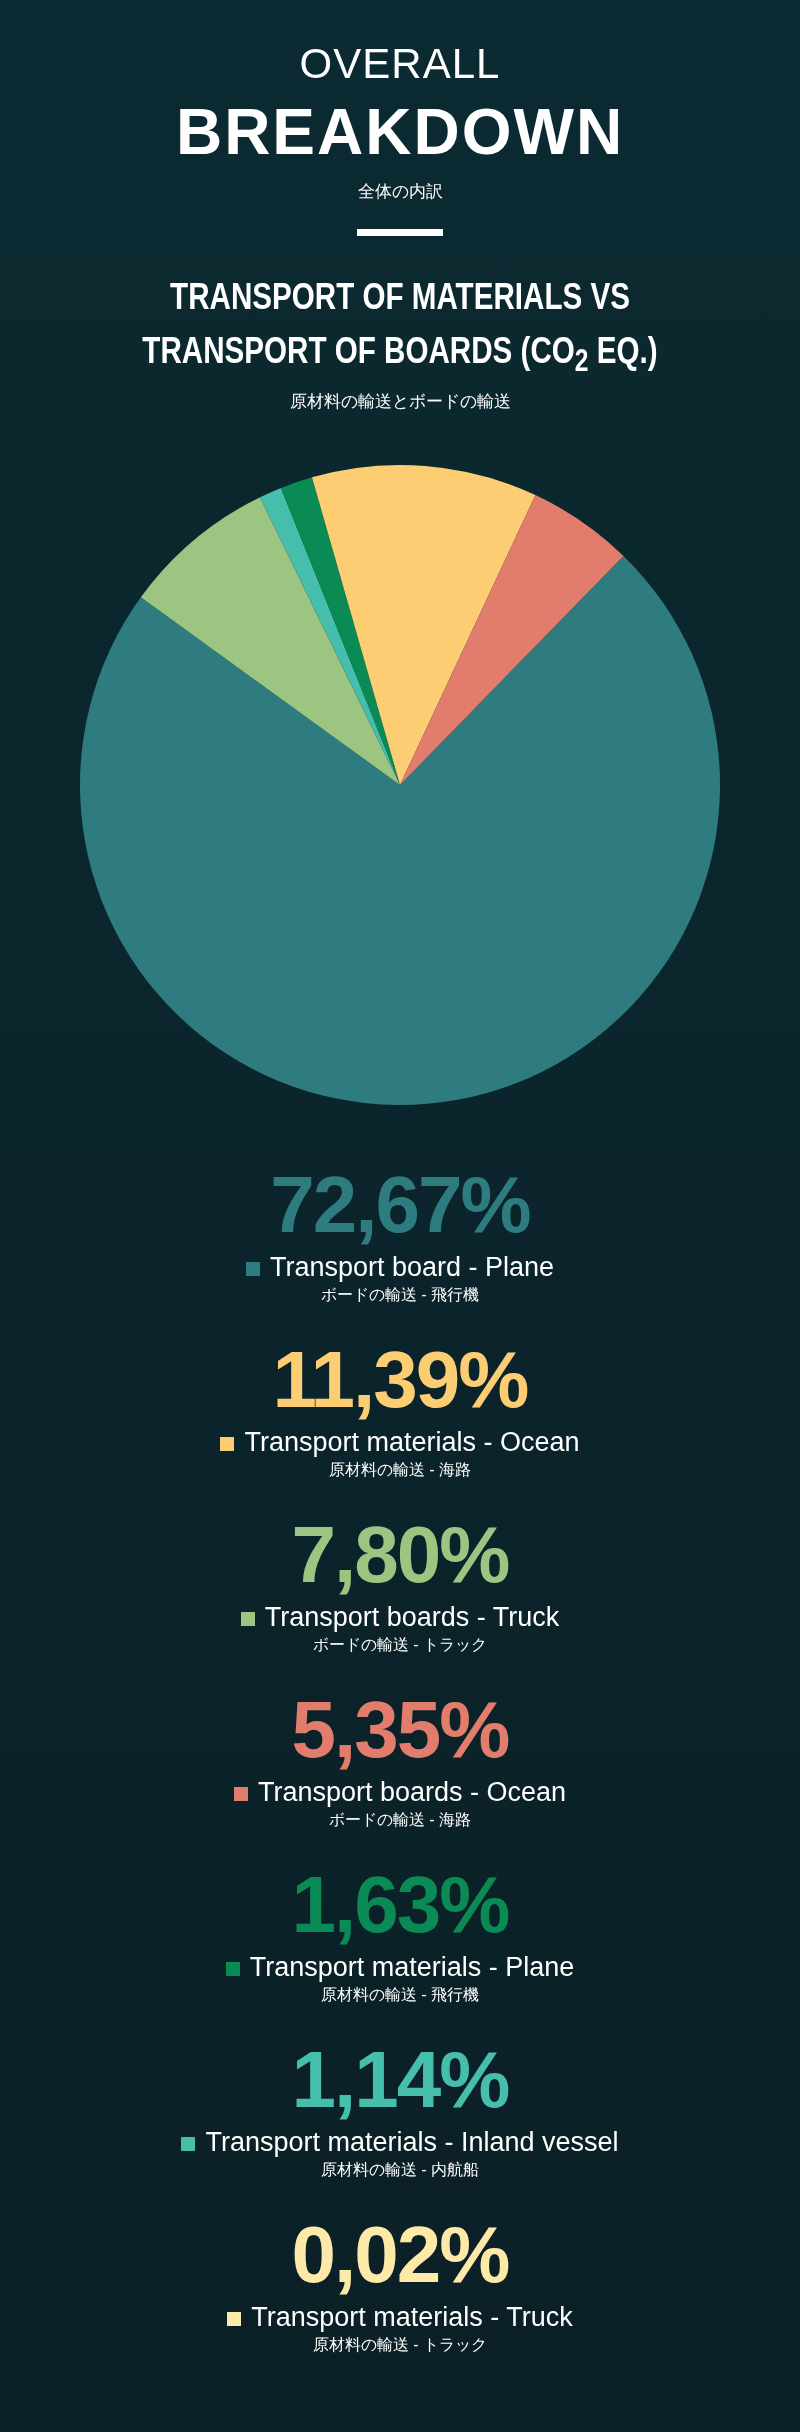 The height and width of the screenshot is (2432, 800). Describe the element at coordinates (412, 1803) in the screenshot. I see `legend-label: Transport boards - Ocean ボードの輸送 - 海路` at that location.